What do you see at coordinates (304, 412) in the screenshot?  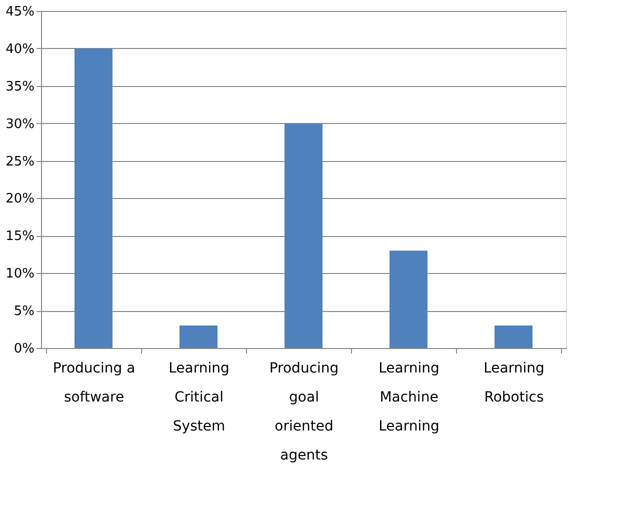 I see `x-tick-label: Producing goal oriented agents` at bounding box center [304, 412].